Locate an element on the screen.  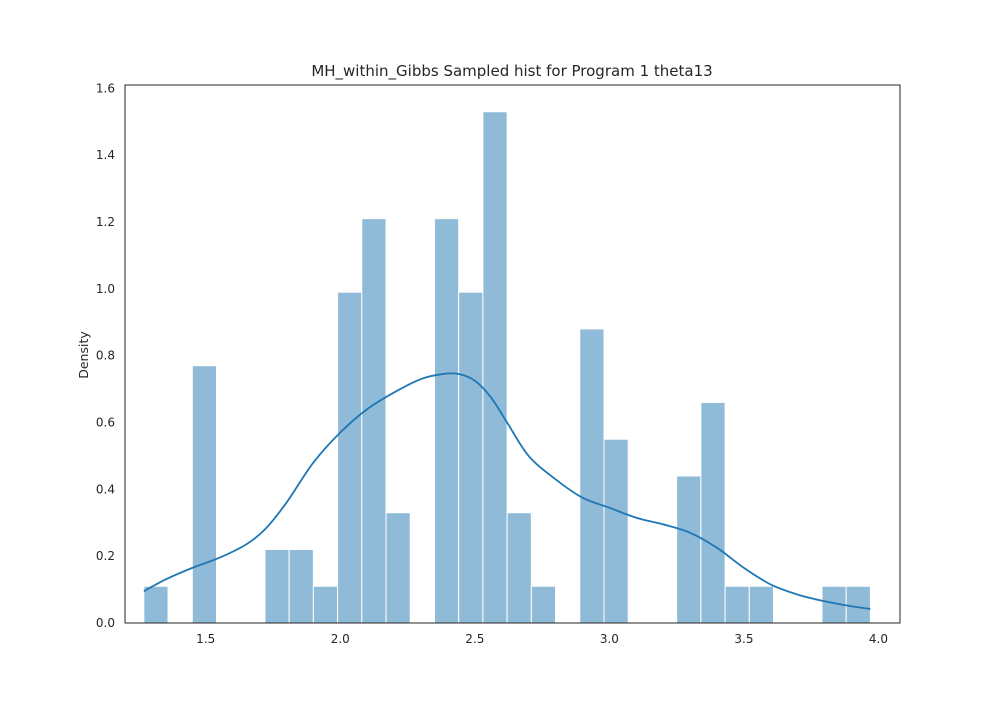
y-tick-label: 1.4 is located at coordinates (105, 155).